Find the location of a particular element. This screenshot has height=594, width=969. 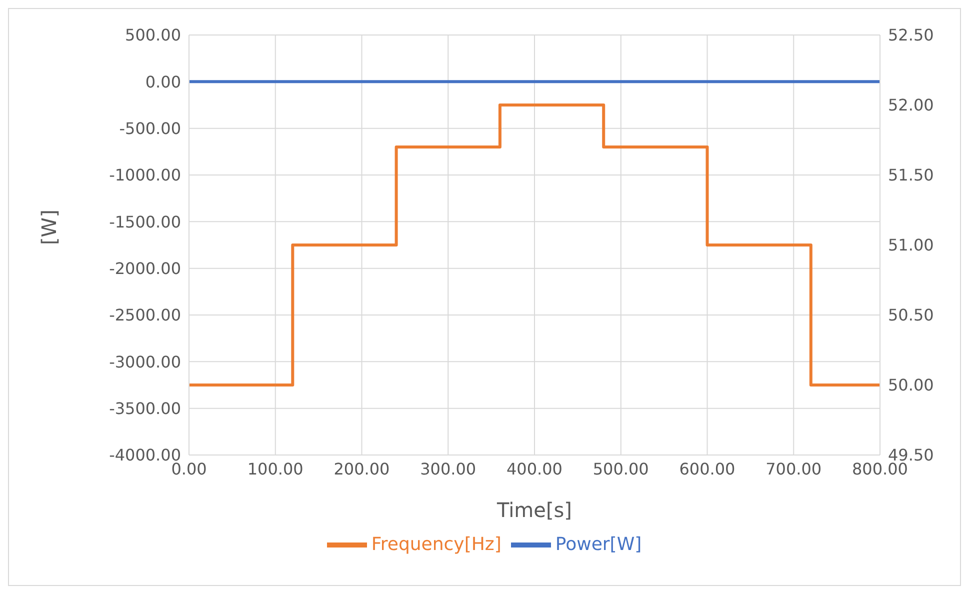

x-tick-label: 200.00 is located at coordinates (362, 468).